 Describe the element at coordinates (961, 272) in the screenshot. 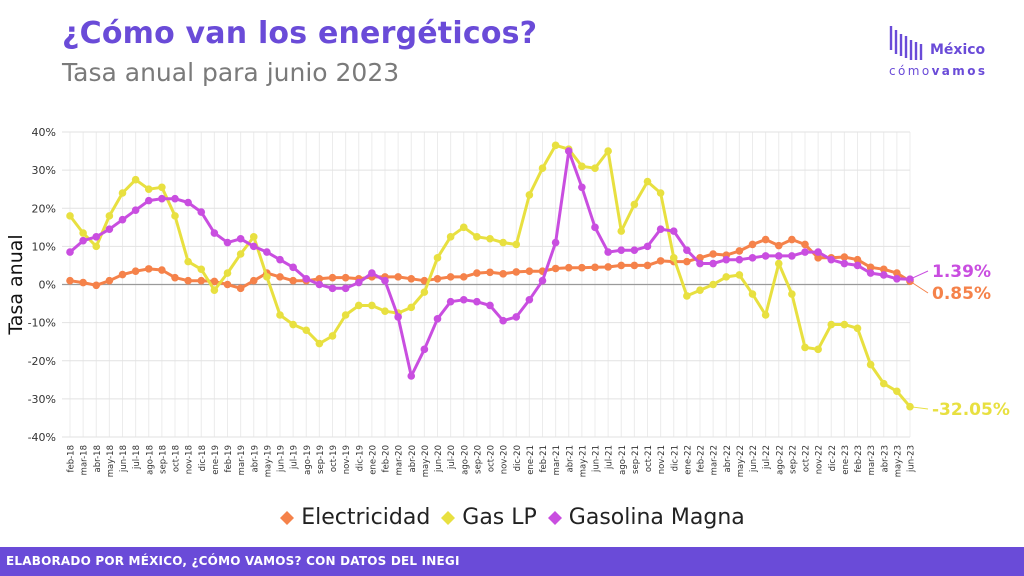

I see `end-label: 1.39%` at that location.